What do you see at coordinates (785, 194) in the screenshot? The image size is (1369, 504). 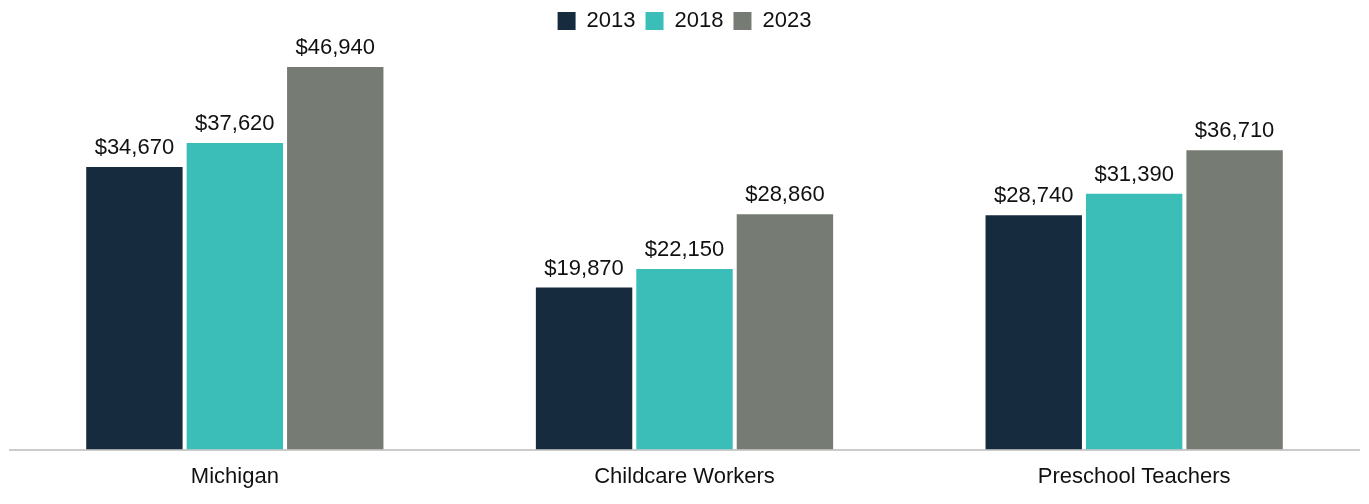 I see `data-label: $28,860` at bounding box center [785, 194].